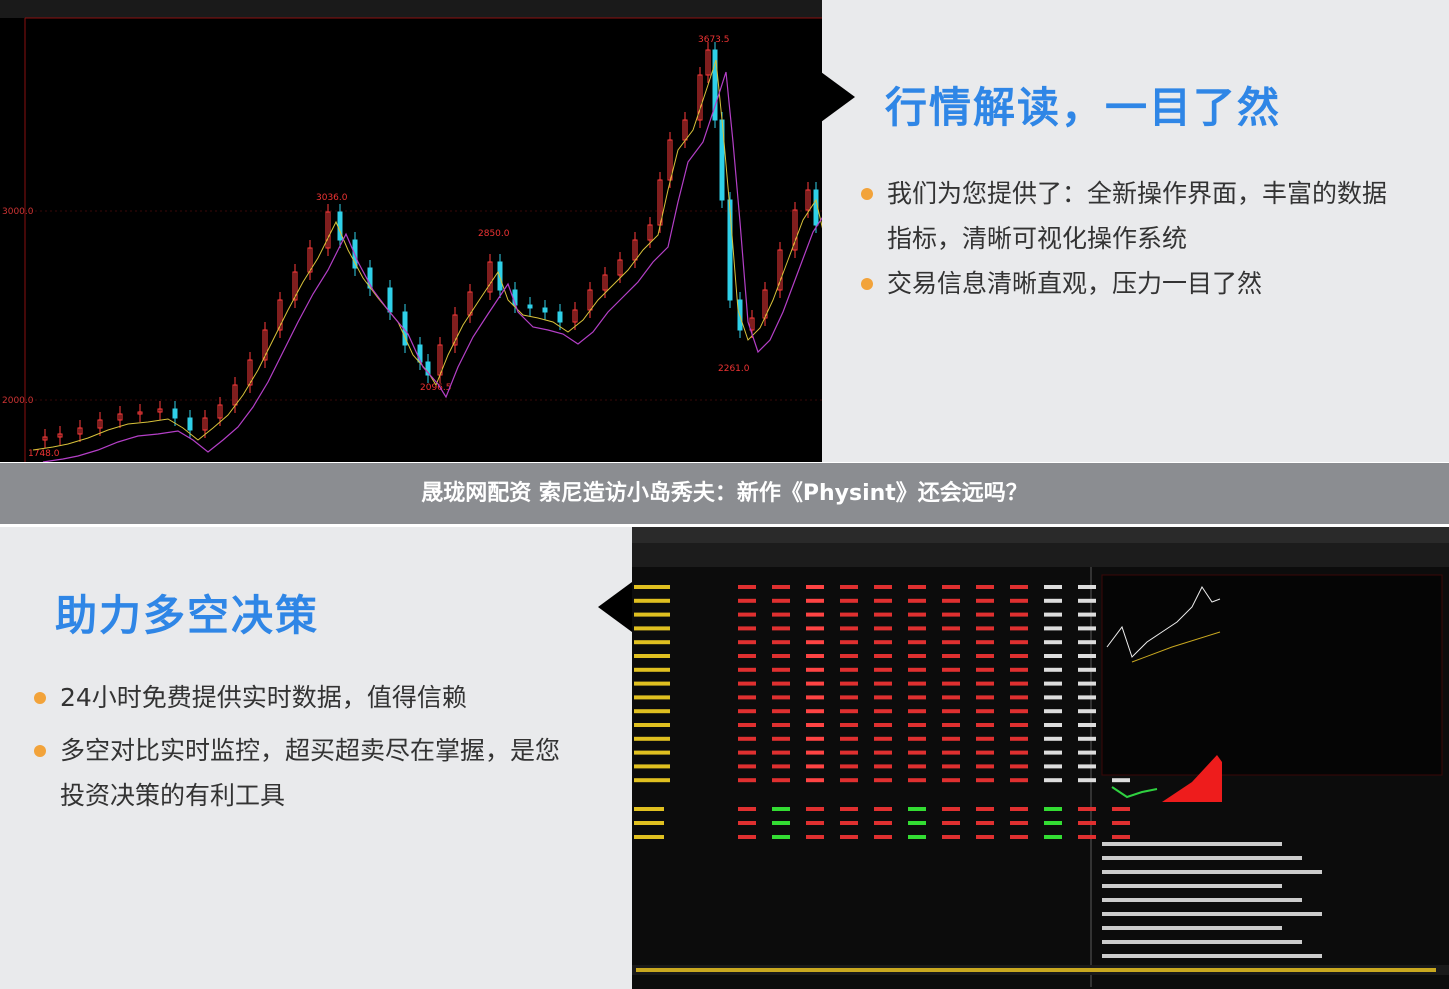 This screenshot has width=1449, height=989. I want to click on price-label: 3673.5, so click(714, 40).